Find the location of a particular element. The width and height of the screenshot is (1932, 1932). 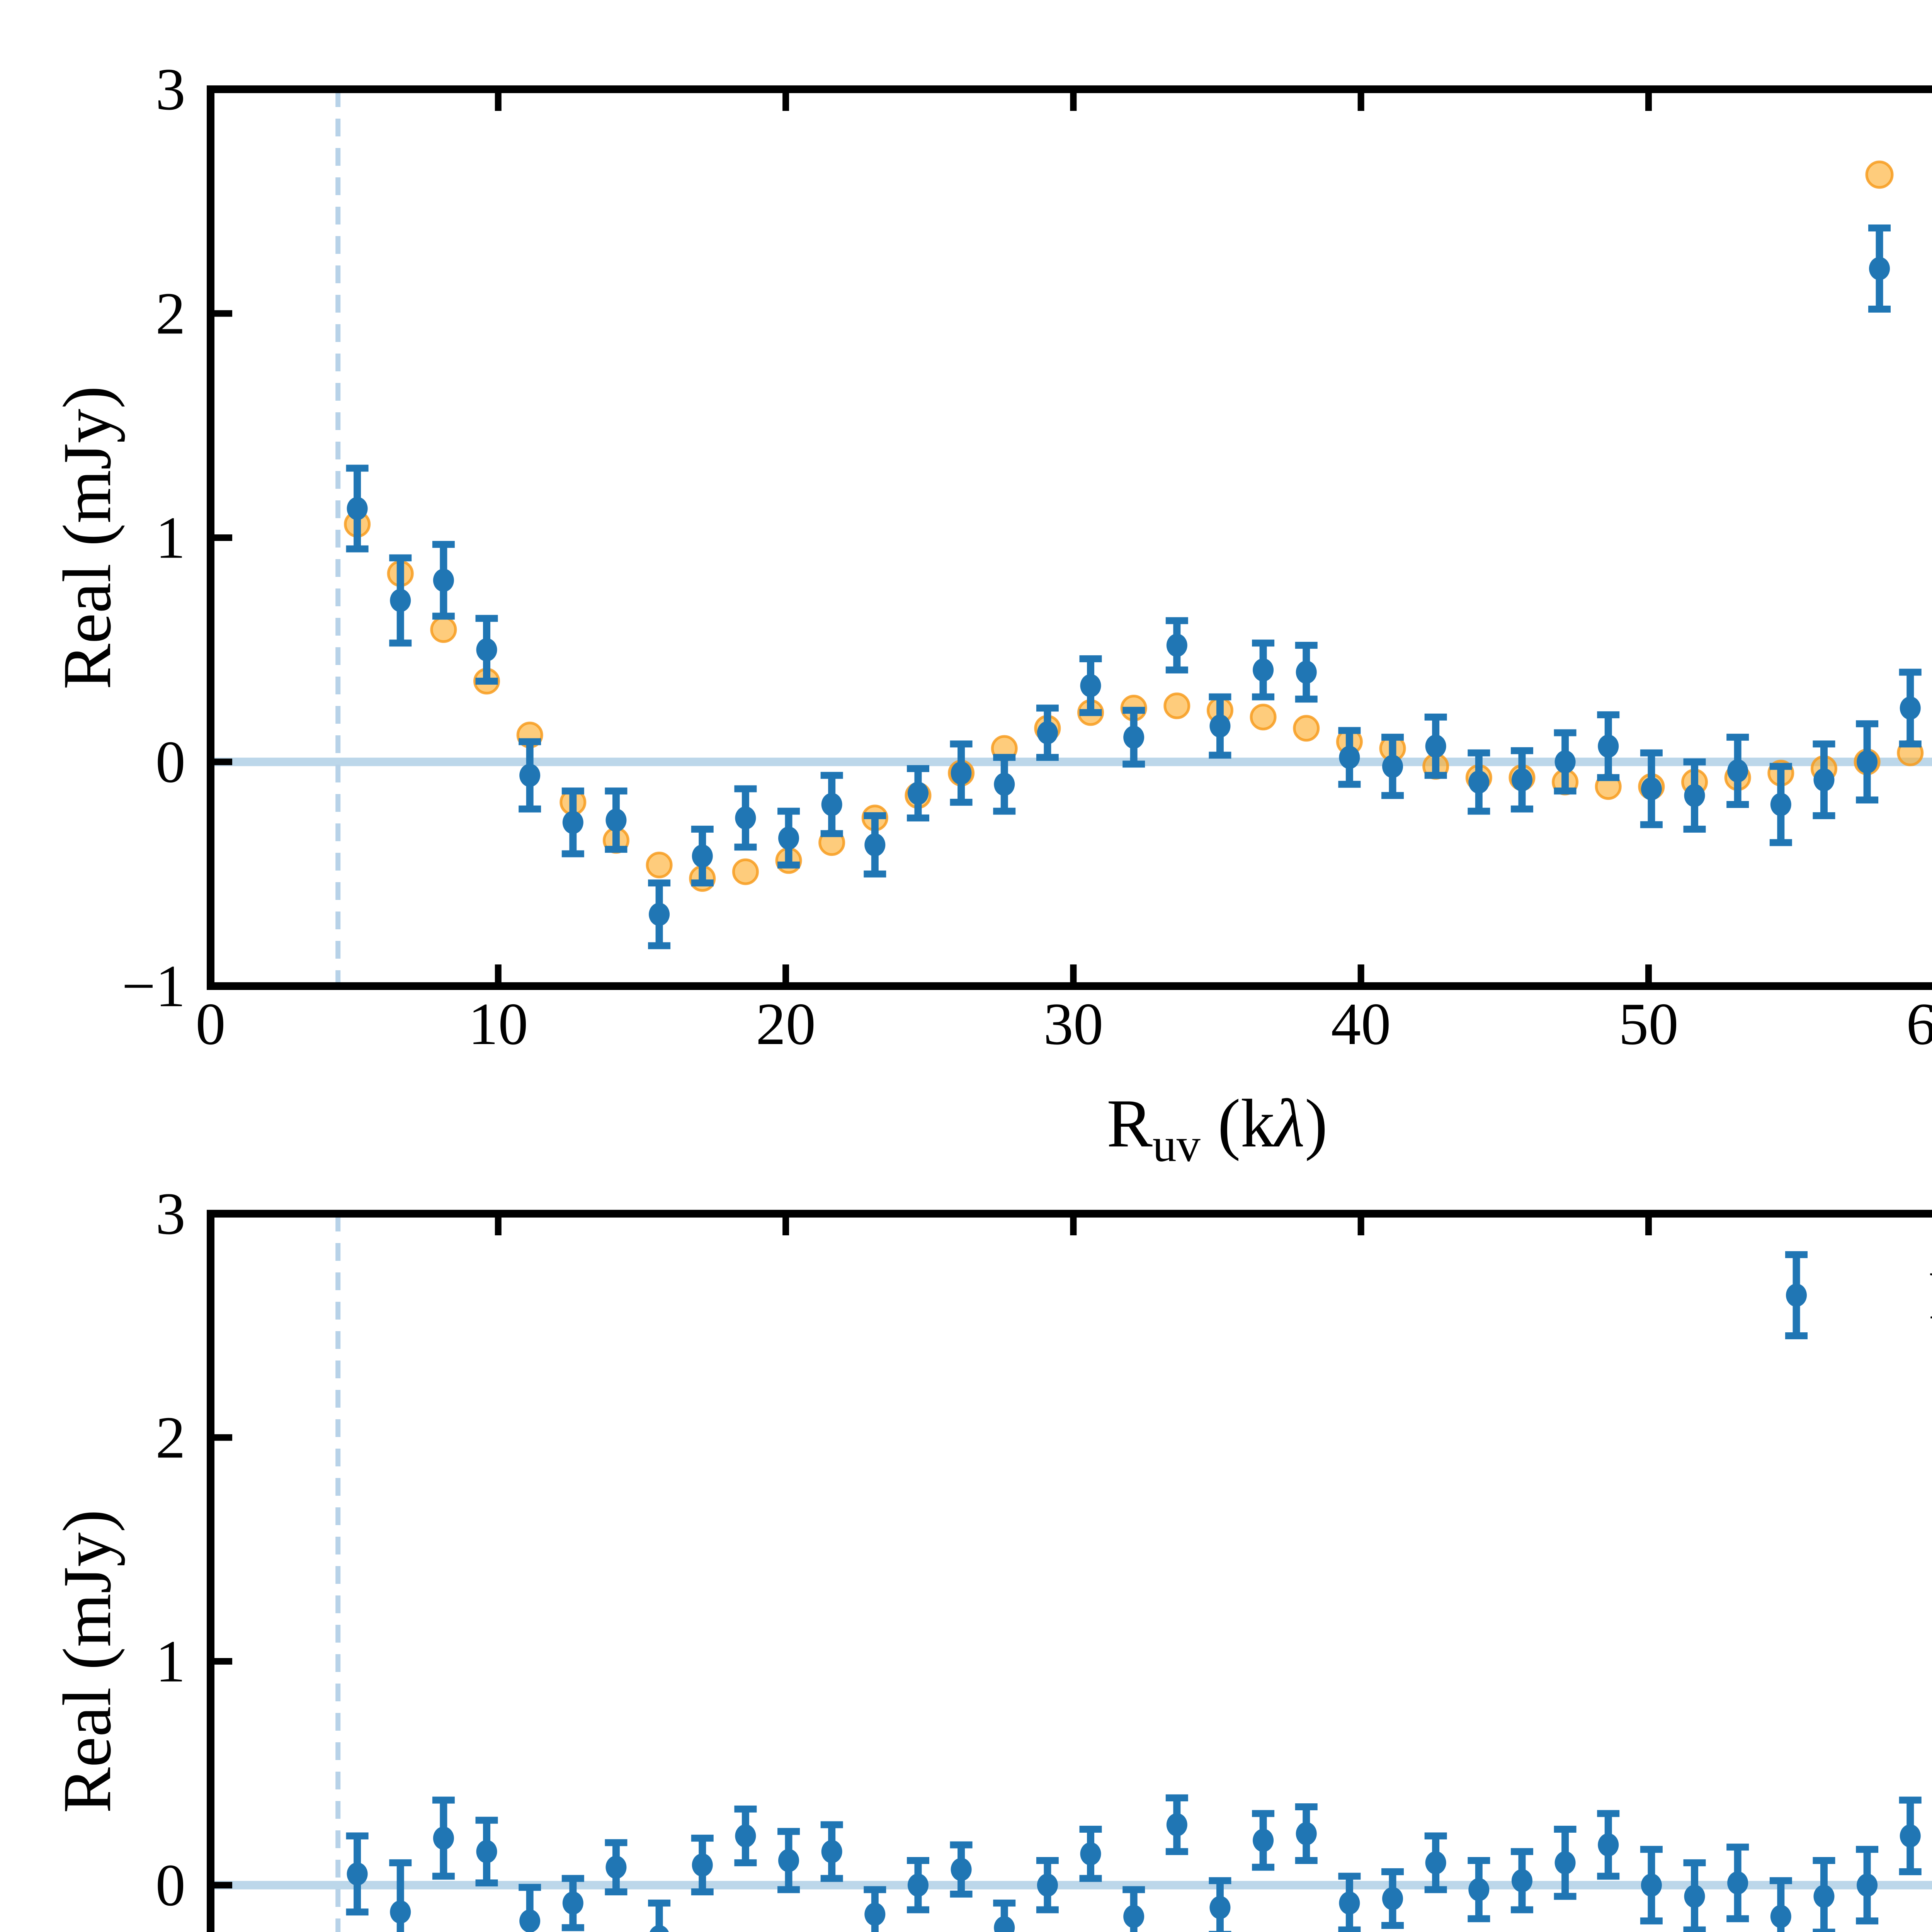

legend-label-residuals: Residuals is located at coordinates (1930, 1295).